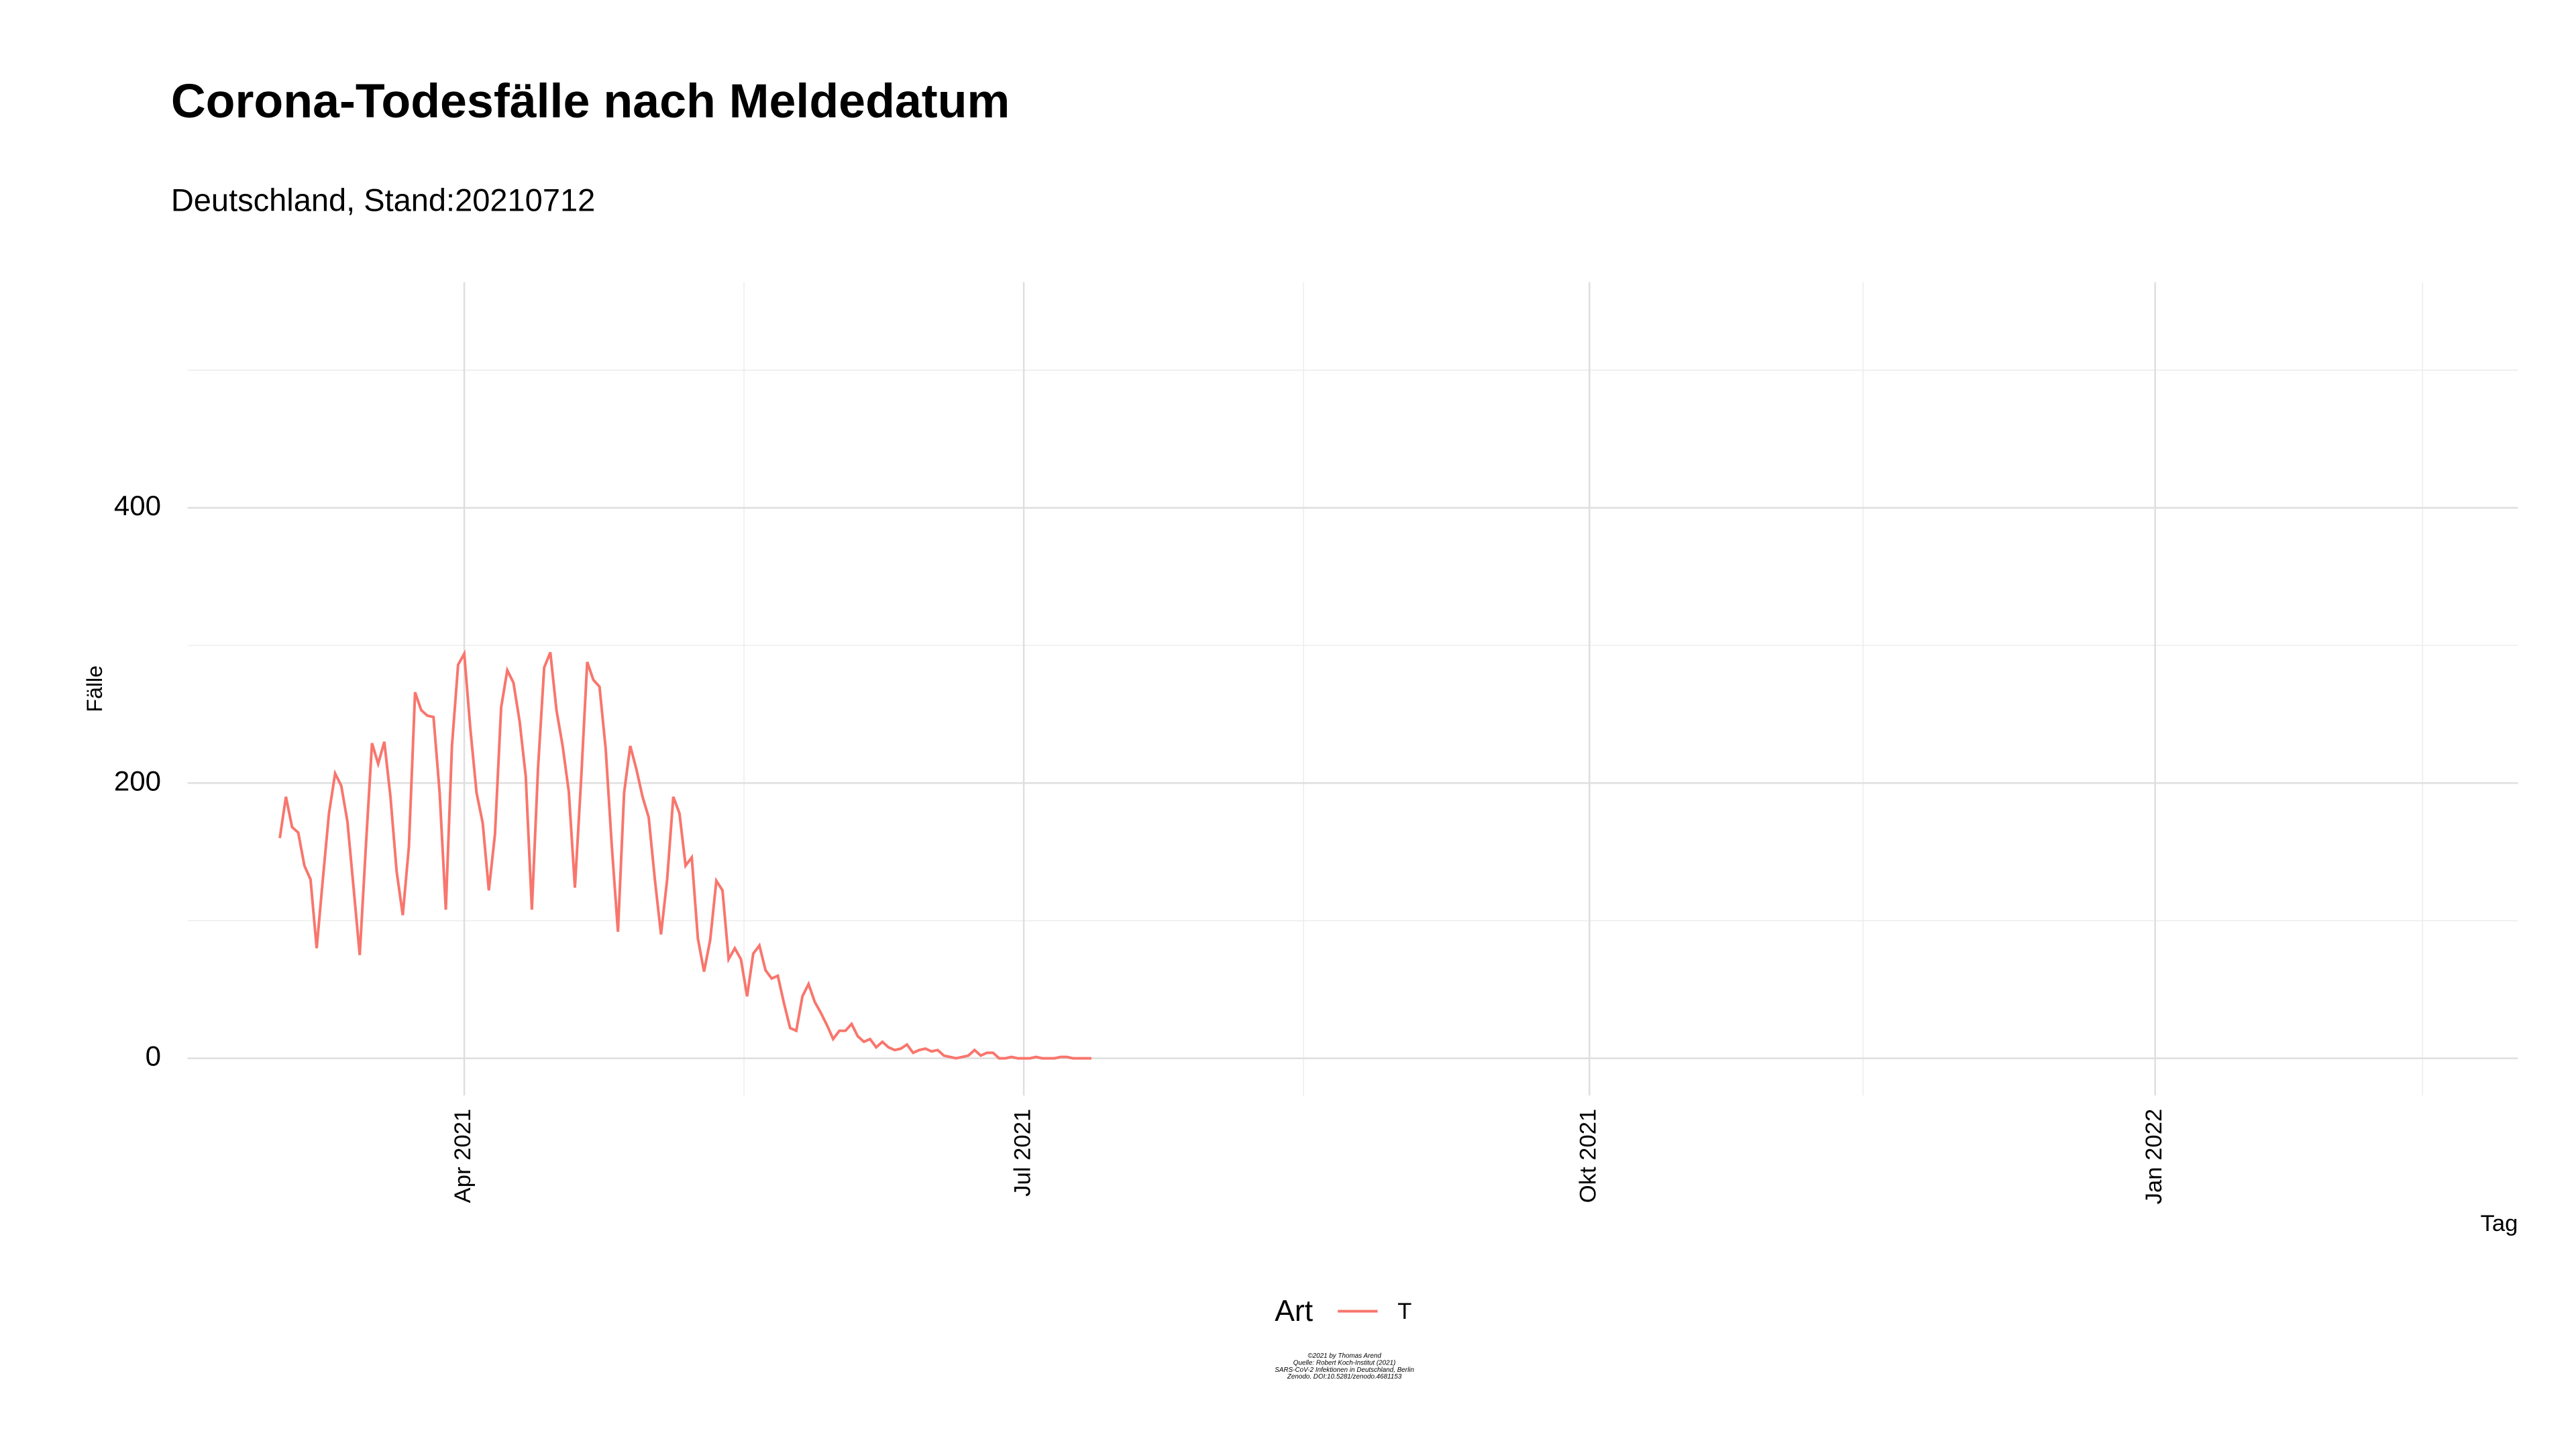 The height and width of the screenshot is (1449, 2576). I want to click on x-tick-label: Okt 2021, so click(1588, 1156).